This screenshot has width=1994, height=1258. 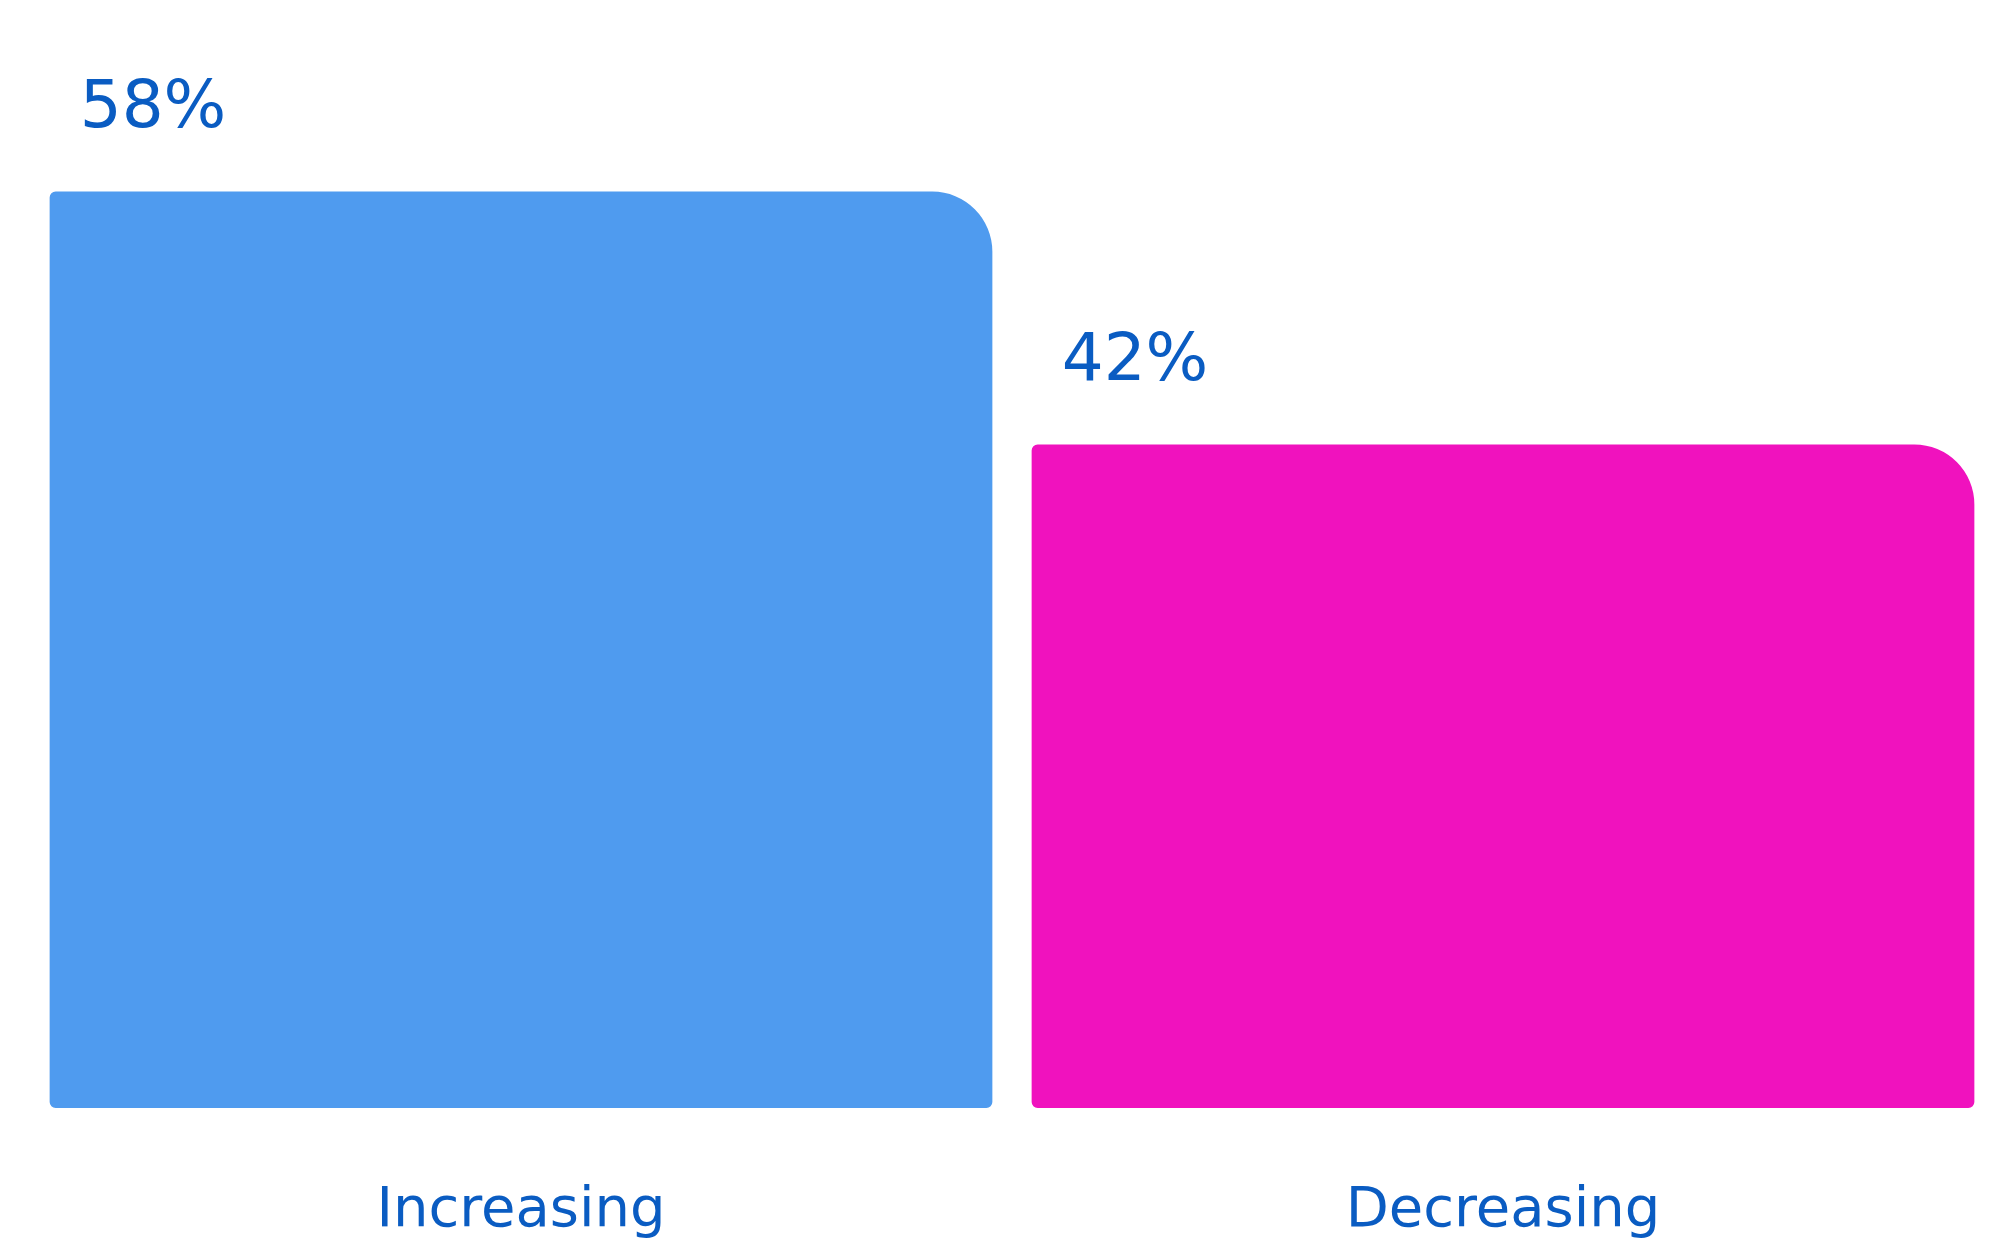 I want to click on x-tick-label: Increasing, so click(x=521, y=1206).